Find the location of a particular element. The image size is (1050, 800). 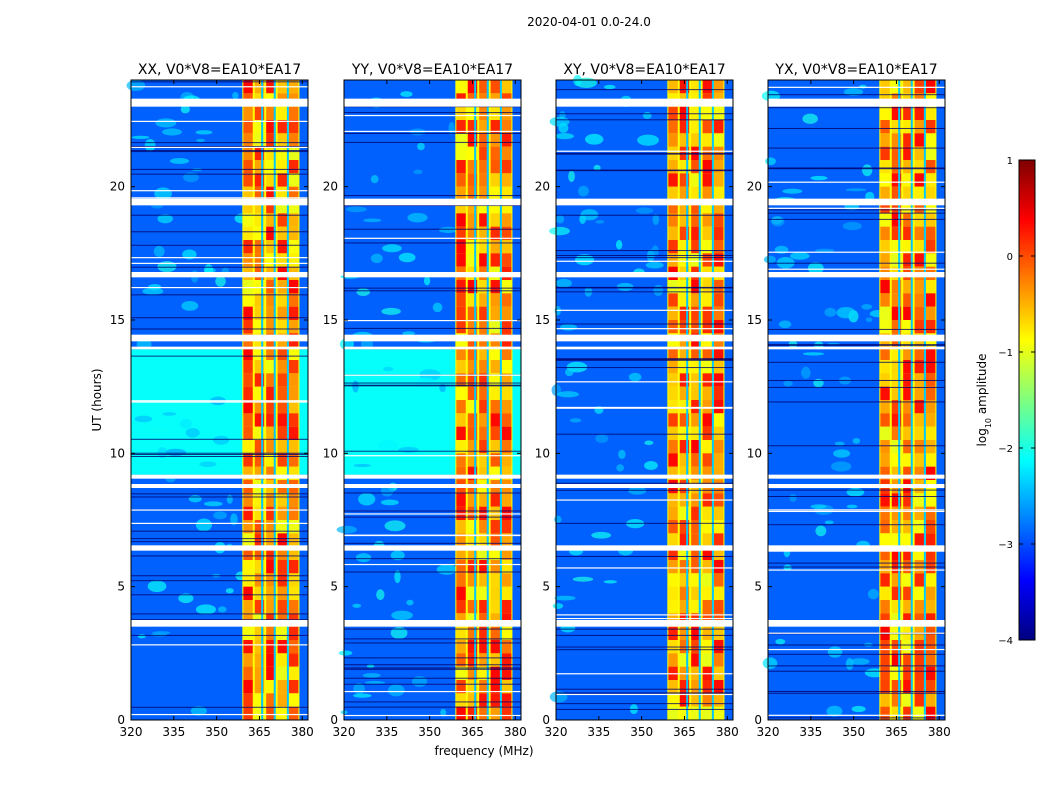

heatmap-channel-line is located at coordinates (287, 400).